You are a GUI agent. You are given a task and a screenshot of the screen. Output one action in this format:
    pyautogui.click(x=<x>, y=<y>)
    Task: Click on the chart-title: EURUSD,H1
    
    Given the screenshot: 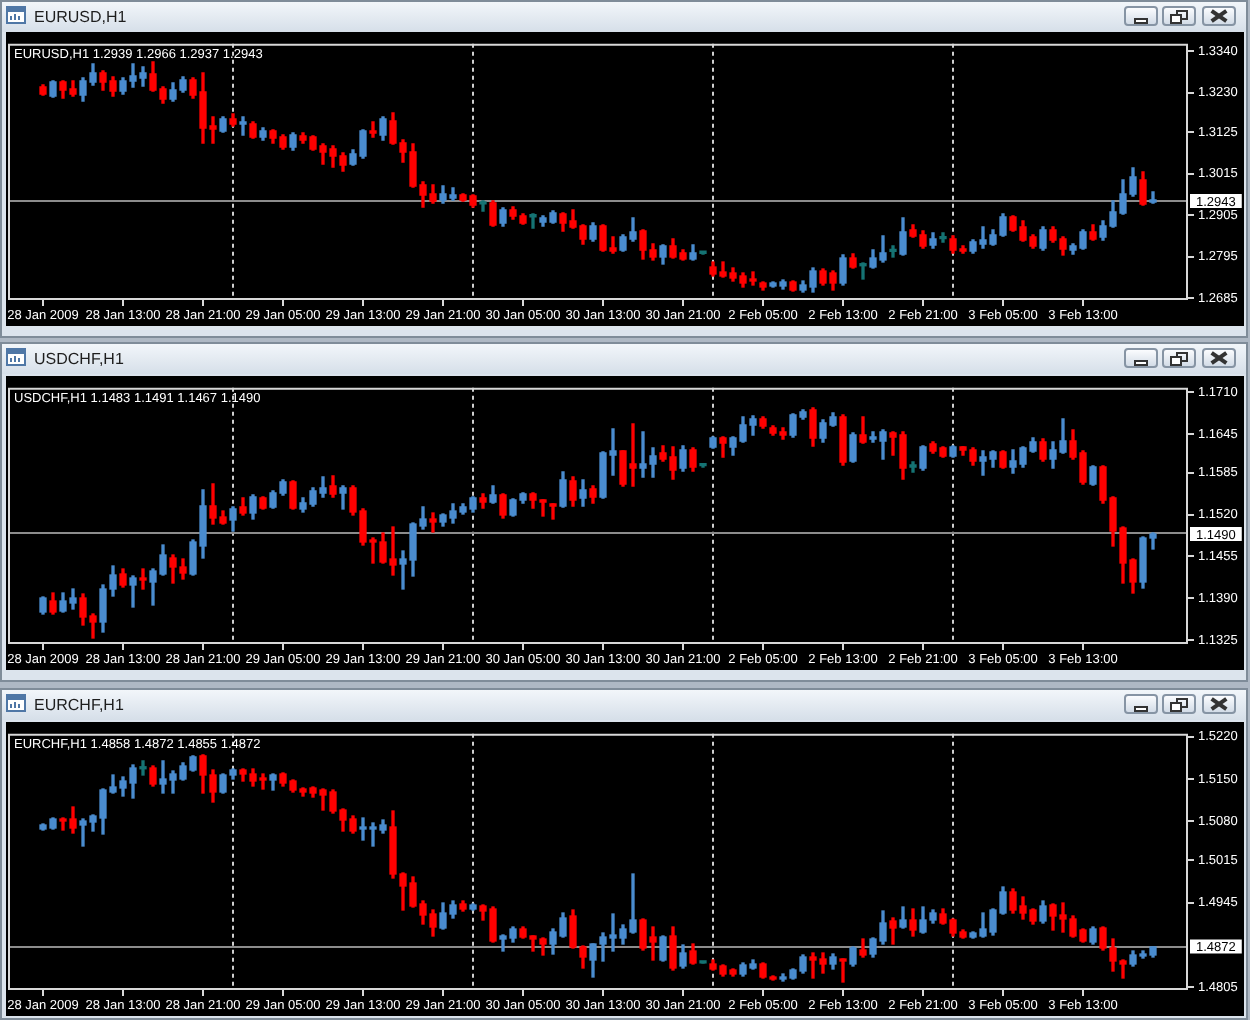 What is the action you would take?
    pyautogui.click(x=80, y=17)
    